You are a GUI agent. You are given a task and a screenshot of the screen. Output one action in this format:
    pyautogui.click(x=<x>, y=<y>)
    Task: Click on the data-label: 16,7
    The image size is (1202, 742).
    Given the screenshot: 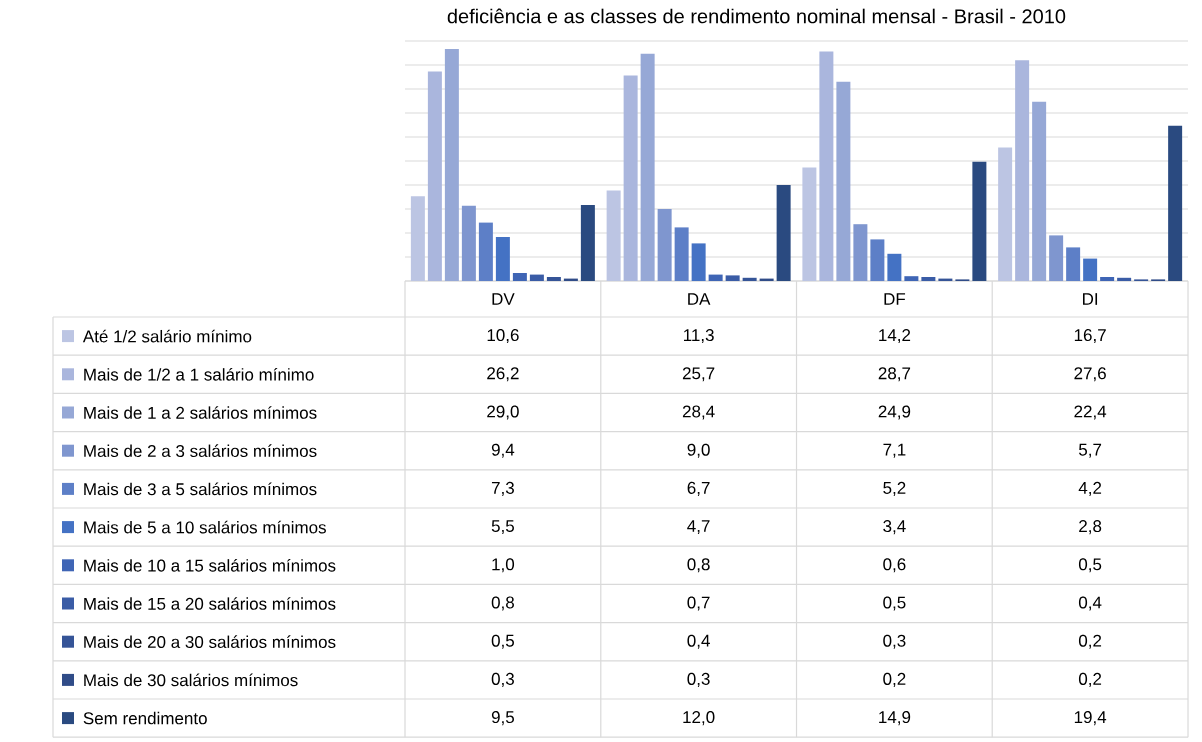 What is the action you would take?
    pyautogui.click(x=1090, y=336)
    